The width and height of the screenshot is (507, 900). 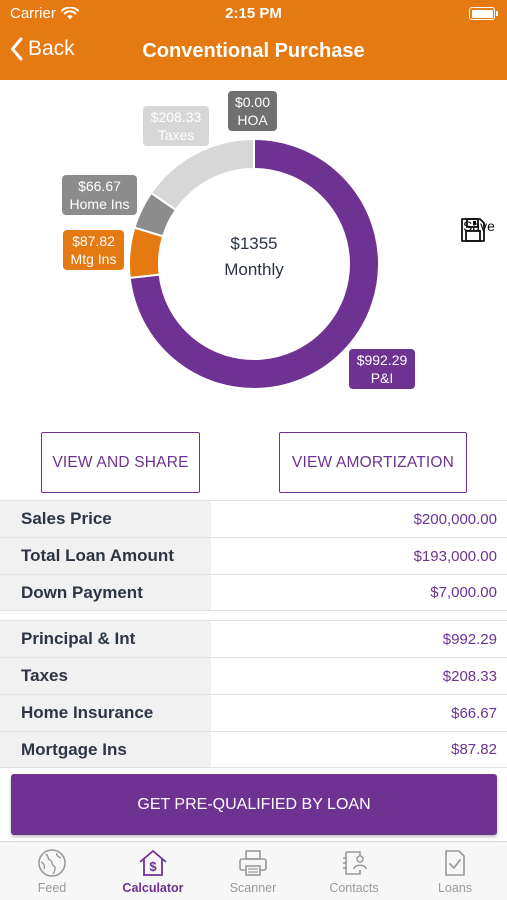 I want to click on donut-slice-p-i, so click(x=254, y=263).